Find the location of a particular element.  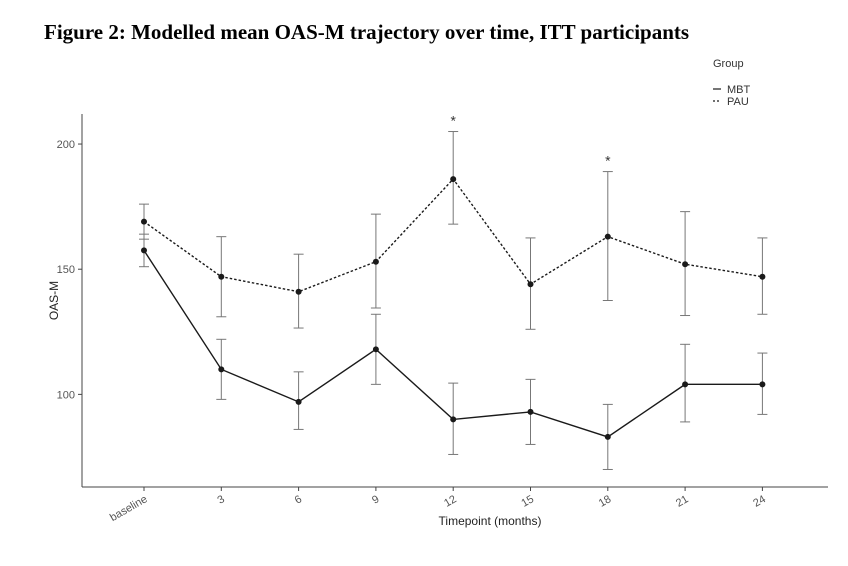

x-tick-label: 21 is located at coordinates (682, 501).